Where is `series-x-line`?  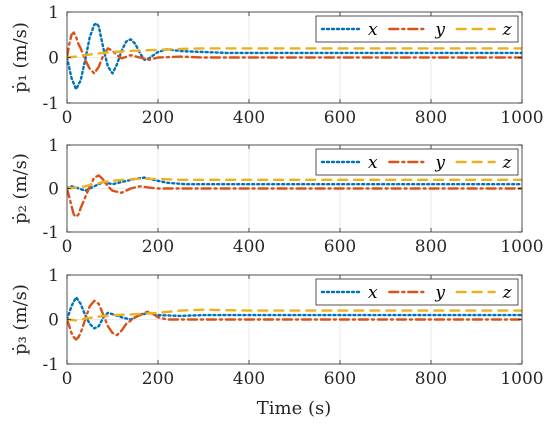
series-x-line is located at coordinates (294, 56).